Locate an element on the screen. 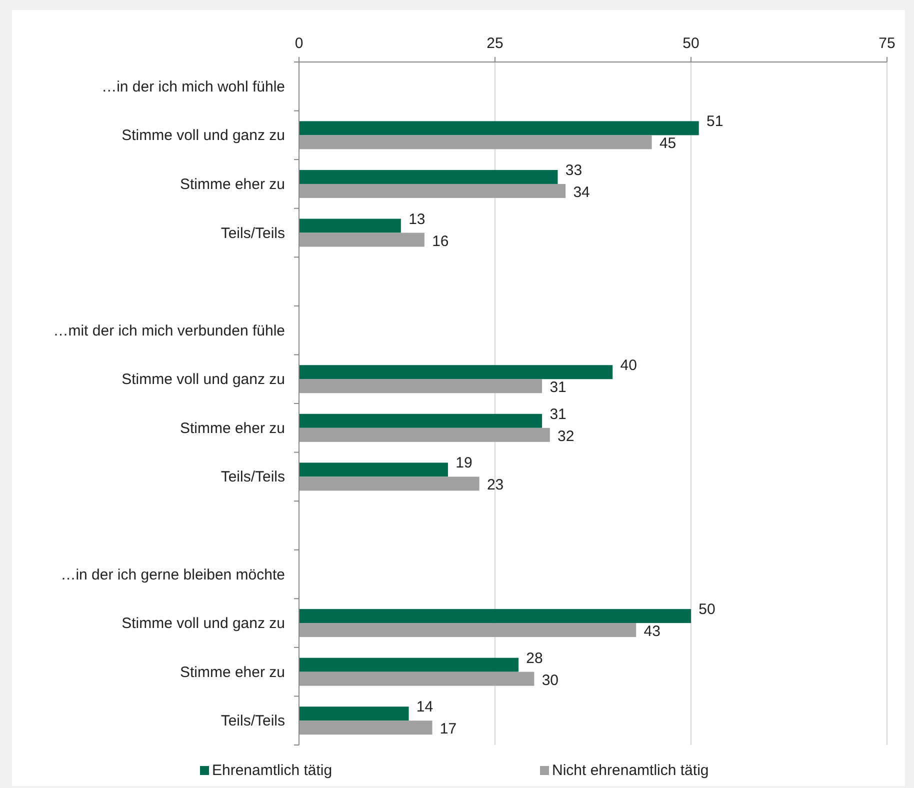  legend-label: Nicht ehrenamtlich tätig is located at coordinates (630, 770).